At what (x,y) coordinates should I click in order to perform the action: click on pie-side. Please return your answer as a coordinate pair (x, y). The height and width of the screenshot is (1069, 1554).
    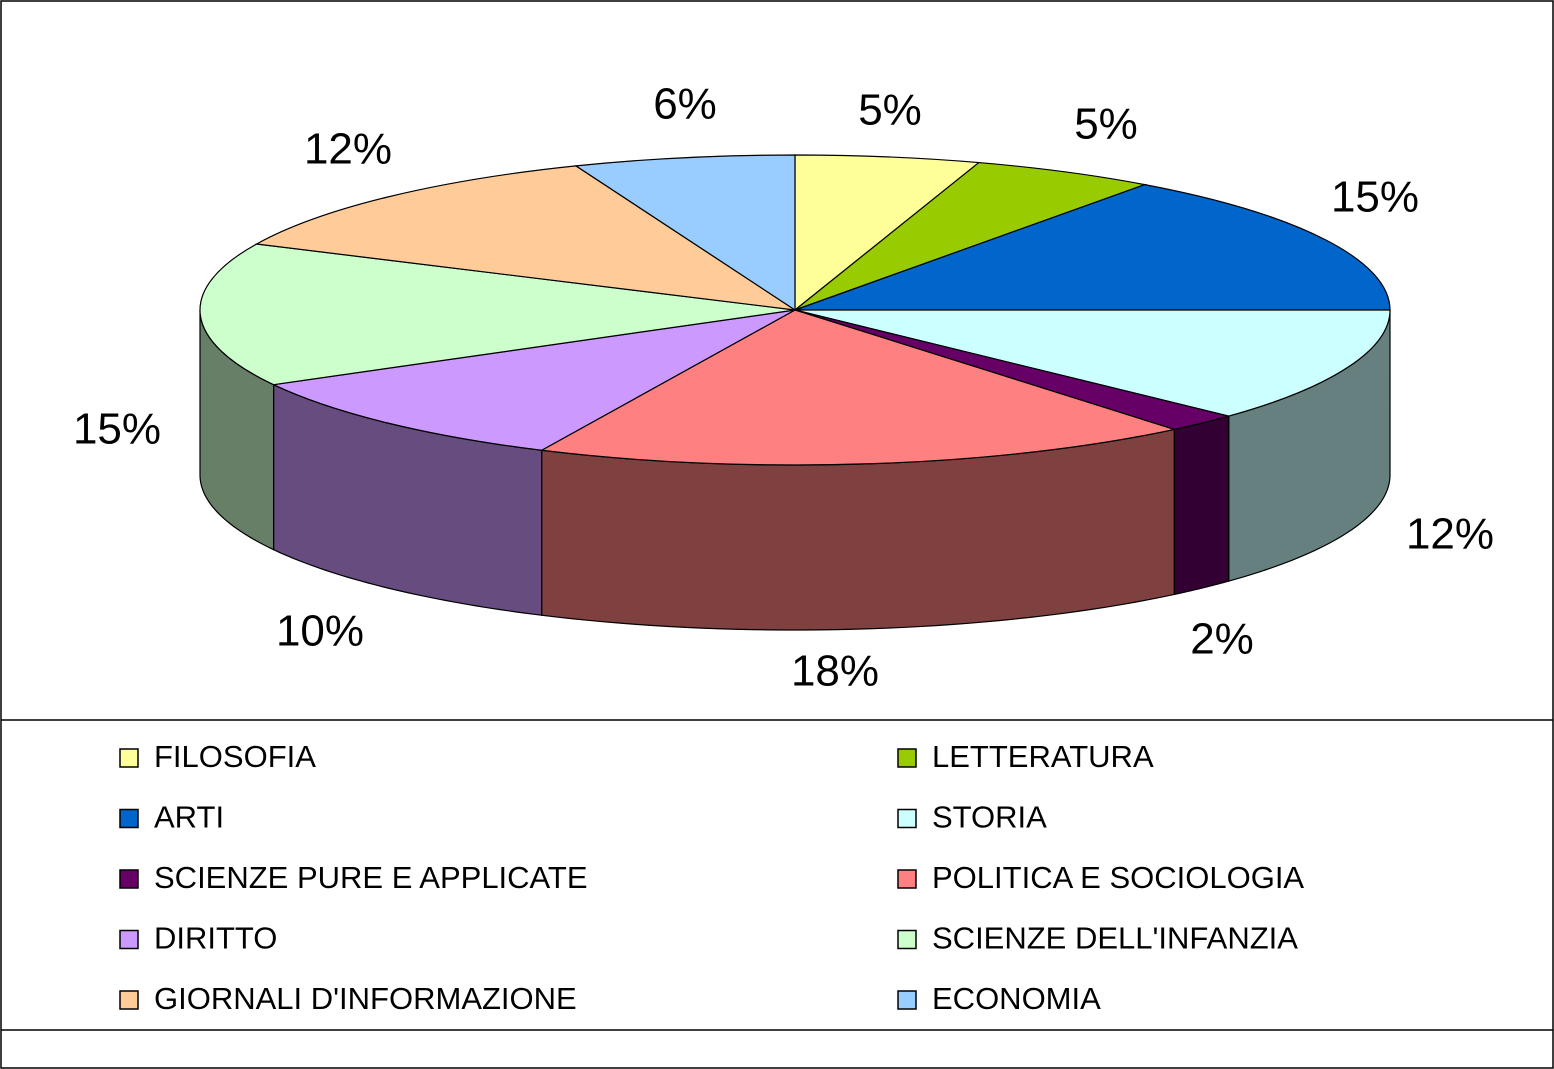
    Looking at the image, I should click on (1201, 505).